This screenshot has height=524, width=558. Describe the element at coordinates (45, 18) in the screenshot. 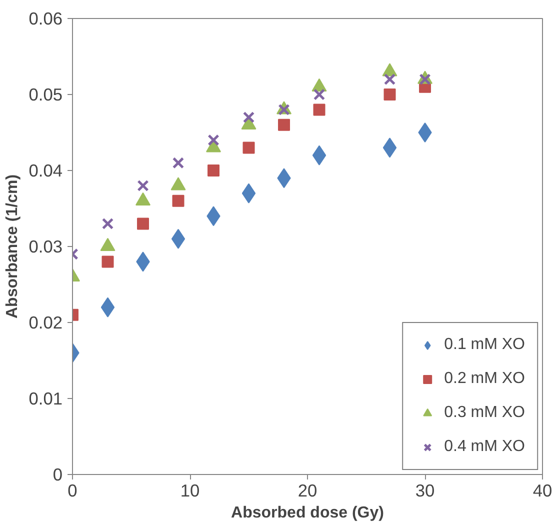

I see `y-tick-label: 0.06` at that location.